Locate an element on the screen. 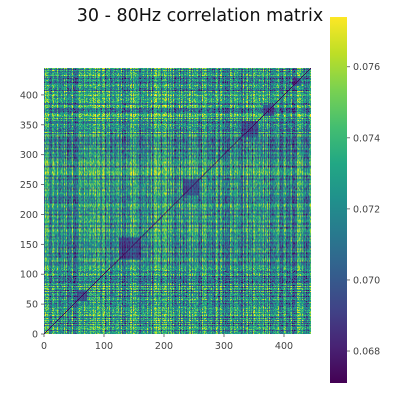 This screenshot has width=400, height=400. colorbar: 0.068 0.070 0.072 0.074 0.076 is located at coordinates (355, 200).